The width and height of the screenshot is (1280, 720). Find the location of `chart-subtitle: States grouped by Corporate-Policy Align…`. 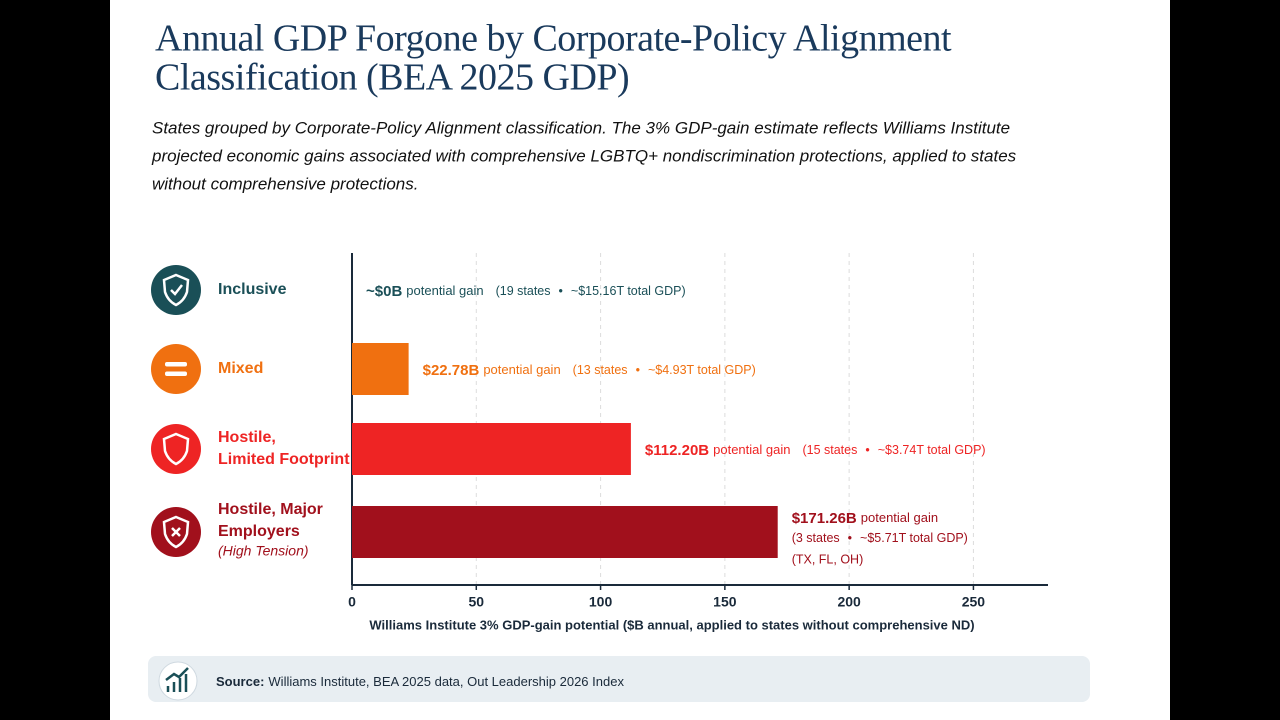

chart-subtitle: States grouped by Corporate-Policy Align… is located at coordinates (581, 127).